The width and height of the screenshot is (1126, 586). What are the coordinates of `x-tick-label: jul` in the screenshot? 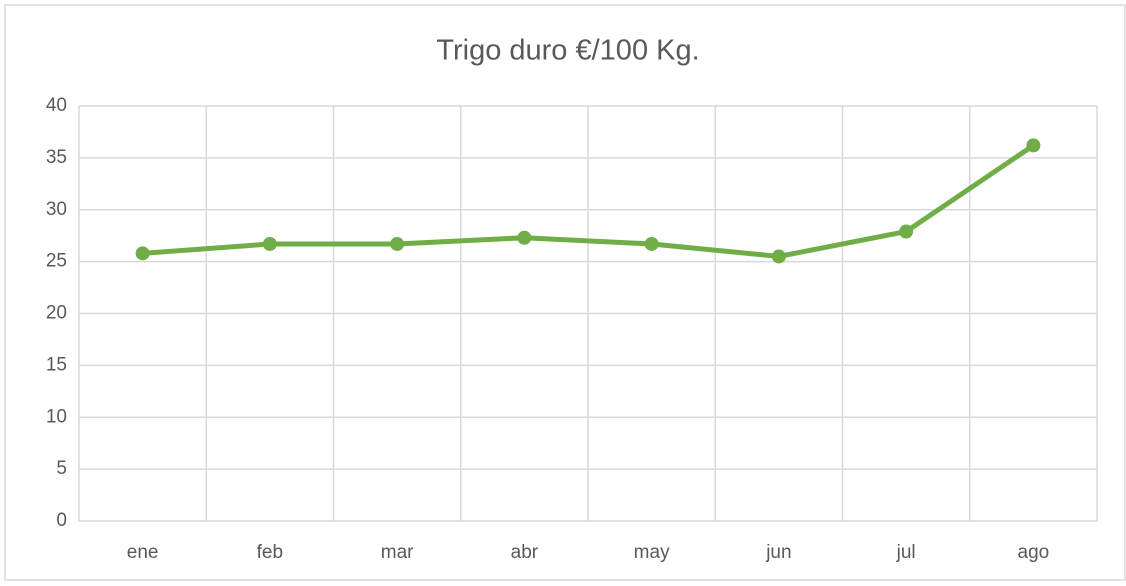 It's located at (906, 552).